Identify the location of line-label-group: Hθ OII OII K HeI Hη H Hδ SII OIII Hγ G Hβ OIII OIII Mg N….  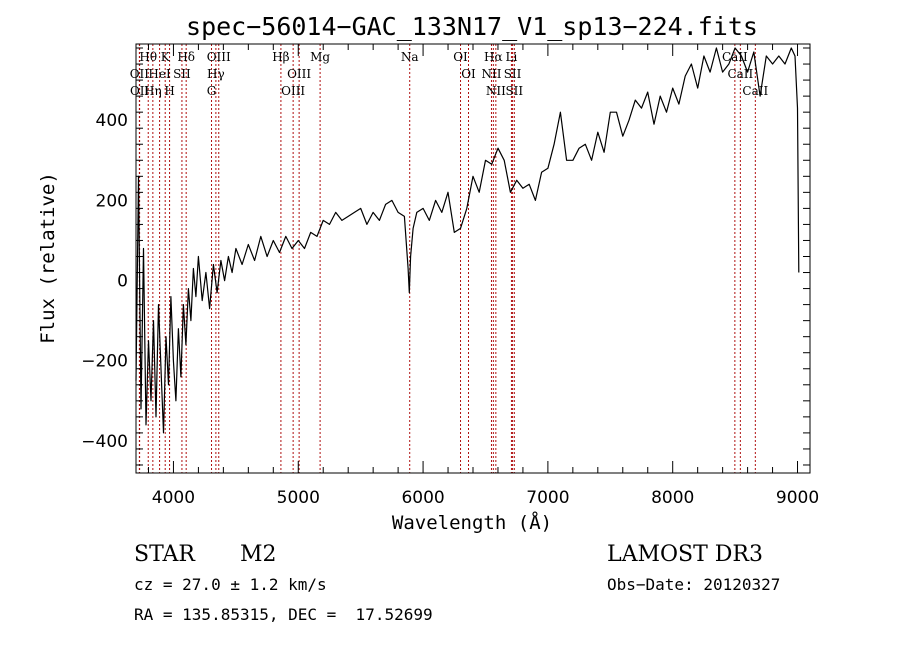
(449, 74).